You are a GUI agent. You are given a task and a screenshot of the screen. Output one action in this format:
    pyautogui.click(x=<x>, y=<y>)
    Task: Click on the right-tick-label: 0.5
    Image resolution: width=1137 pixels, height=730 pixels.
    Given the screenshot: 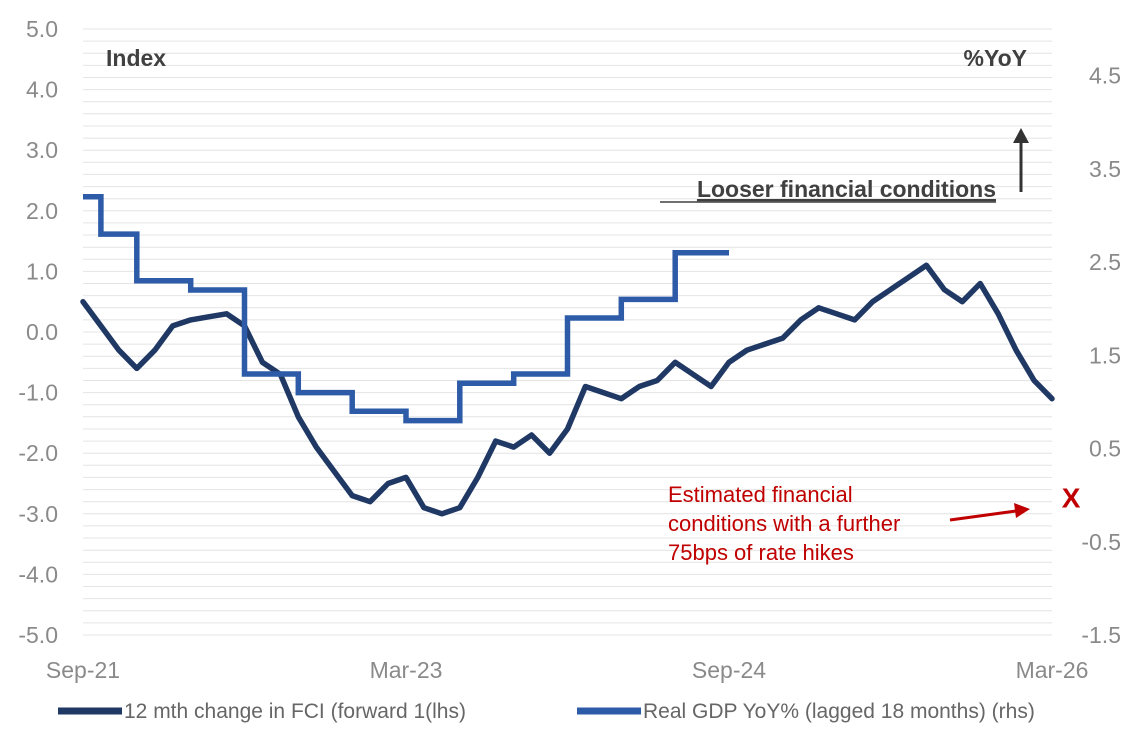 What is the action you would take?
    pyautogui.click(x=1105, y=449)
    